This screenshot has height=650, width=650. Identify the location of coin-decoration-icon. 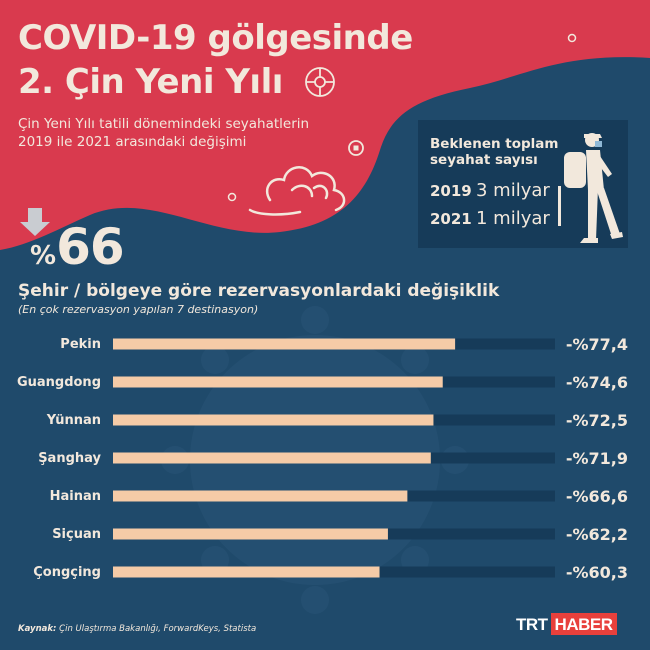
(356, 148).